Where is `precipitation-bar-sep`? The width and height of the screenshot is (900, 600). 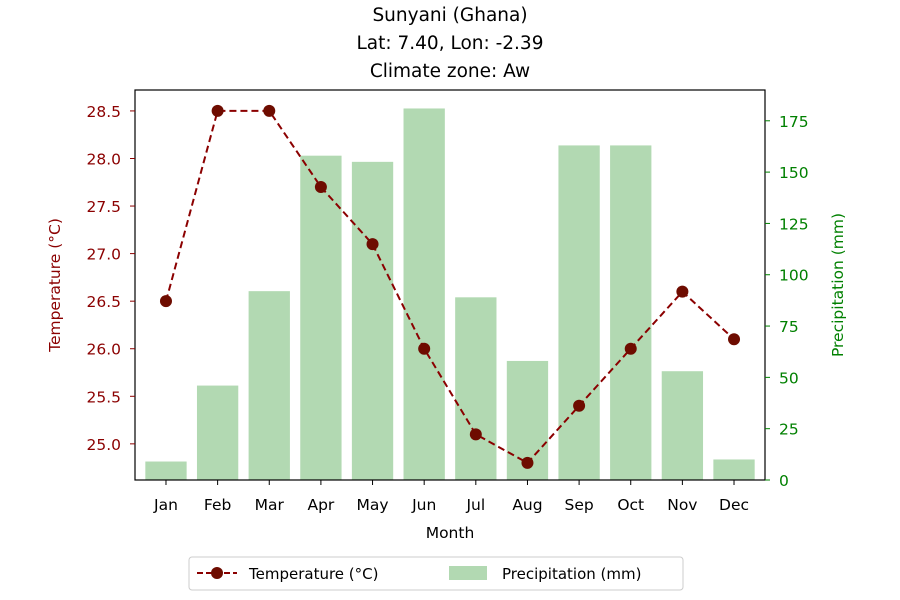
precipitation-bar-sep is located at coordinates (579, 312).